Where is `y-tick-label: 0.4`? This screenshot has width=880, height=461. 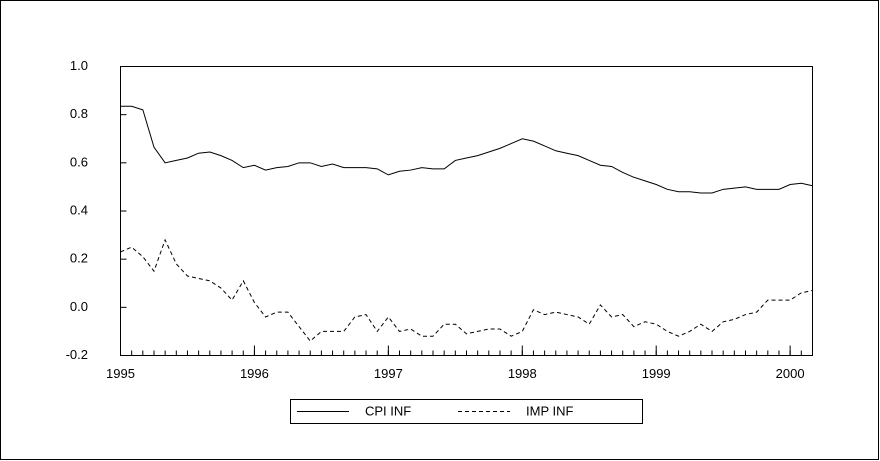 y-tick-label: 0.4 is located at coordinates (79, 209).